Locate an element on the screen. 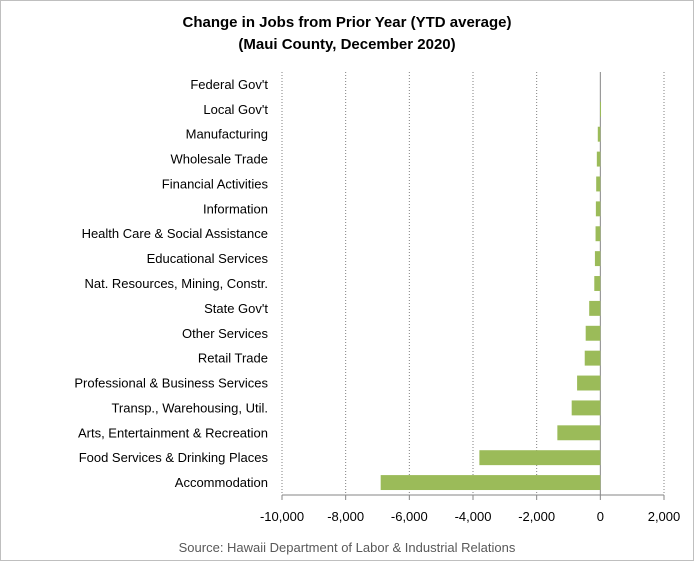 This screenshot has height=561, width=694. category-label: Information is located at coordinates (235, 208).